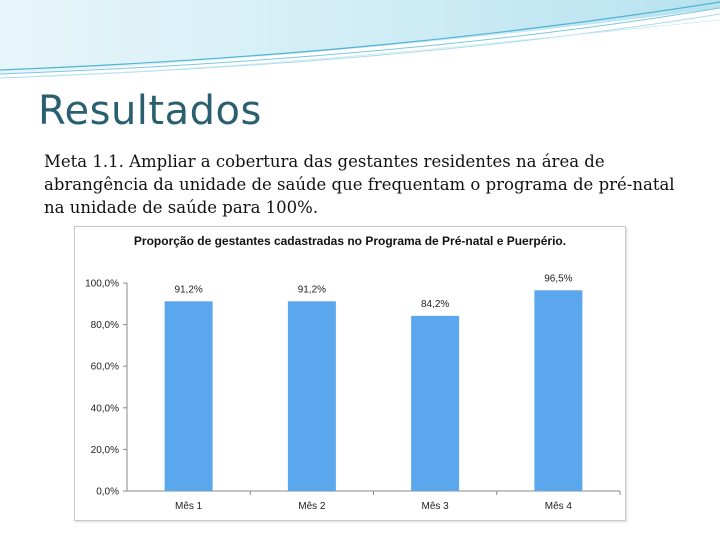  What do you see at coordinates (559, 506) in the screenshot?
I see `x-tick-label: Mês 4` at bounding box center [559, 506].